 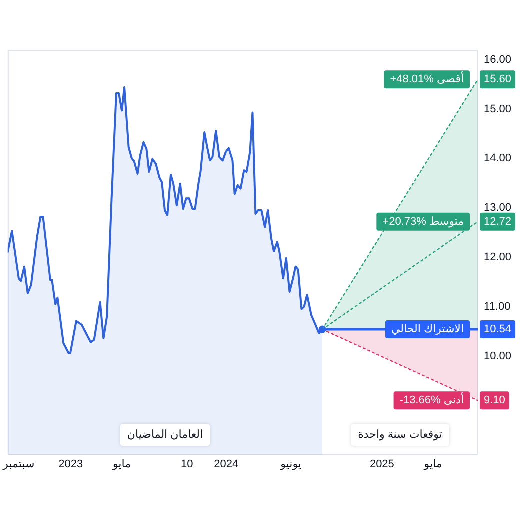 What do you see at coordinates (498, 222) in the screenshot?
I see `data-label: 12.72` at bounding box center [498, 222].